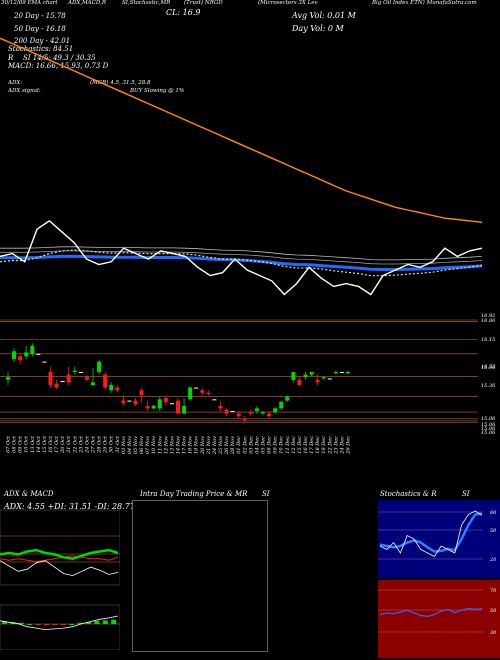 Image resolution: width=500 pixels, height=660 pixels. Describe the element at coordinates (118, 444) in the screenshot. I see `date-label: 31 Oct` at that location.